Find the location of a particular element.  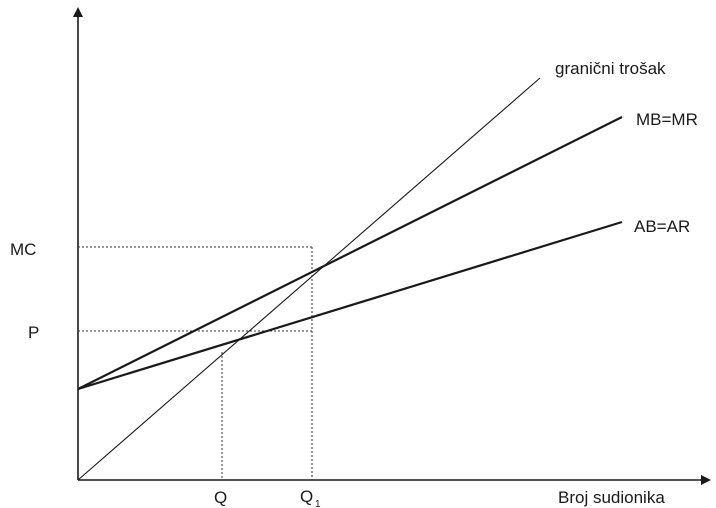

x-axis-label: Broj sudionika is located at coordinates (611, 497).